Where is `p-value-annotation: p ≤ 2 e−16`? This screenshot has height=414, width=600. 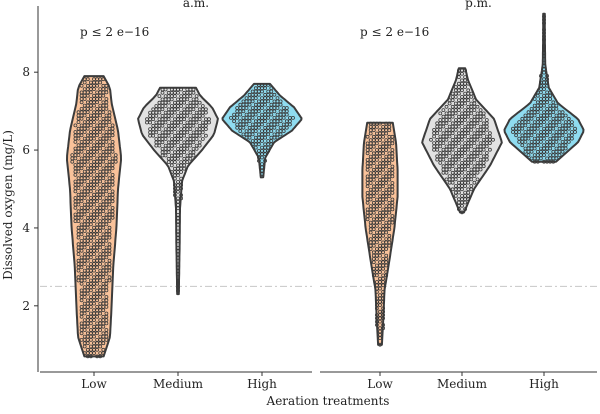
p-value-annotation: p ≤ 2 e−16 is located at coordinates (394, 32).